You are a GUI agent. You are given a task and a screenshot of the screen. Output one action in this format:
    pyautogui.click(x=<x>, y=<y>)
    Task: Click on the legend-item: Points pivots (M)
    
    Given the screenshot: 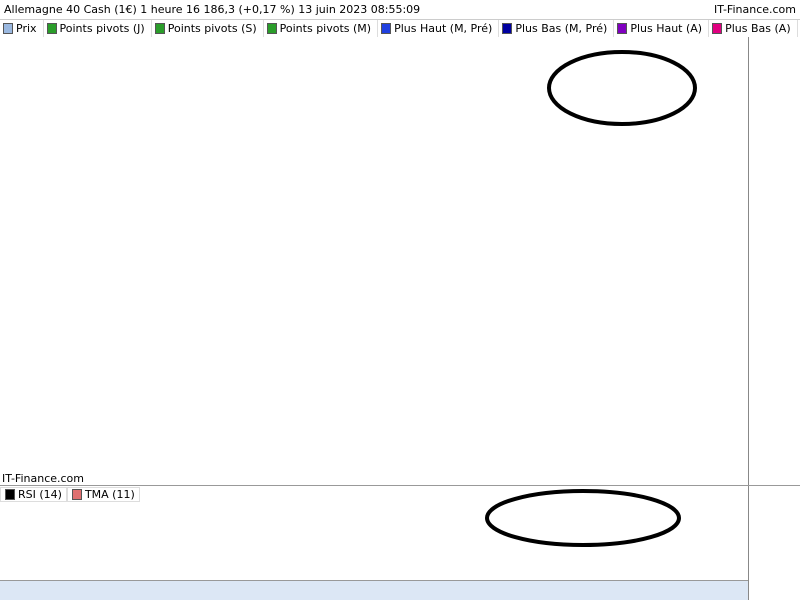 What is the action you would take?
    pyautogui.click(x=321, y=28)
    